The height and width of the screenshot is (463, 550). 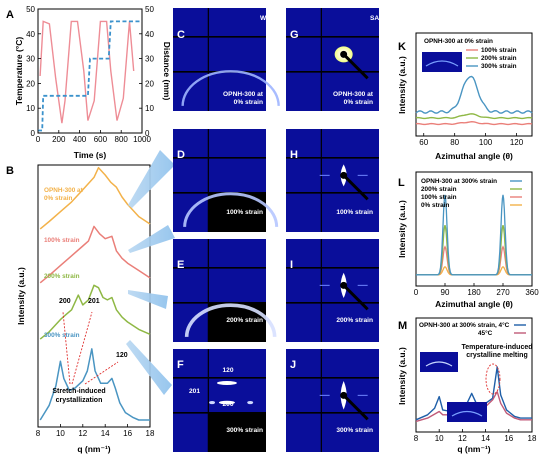 What do you see at coordinates (231, 209) in the screenshot?
I see `waxs-1-diffraction-ring` at bounding box center [231, 209].